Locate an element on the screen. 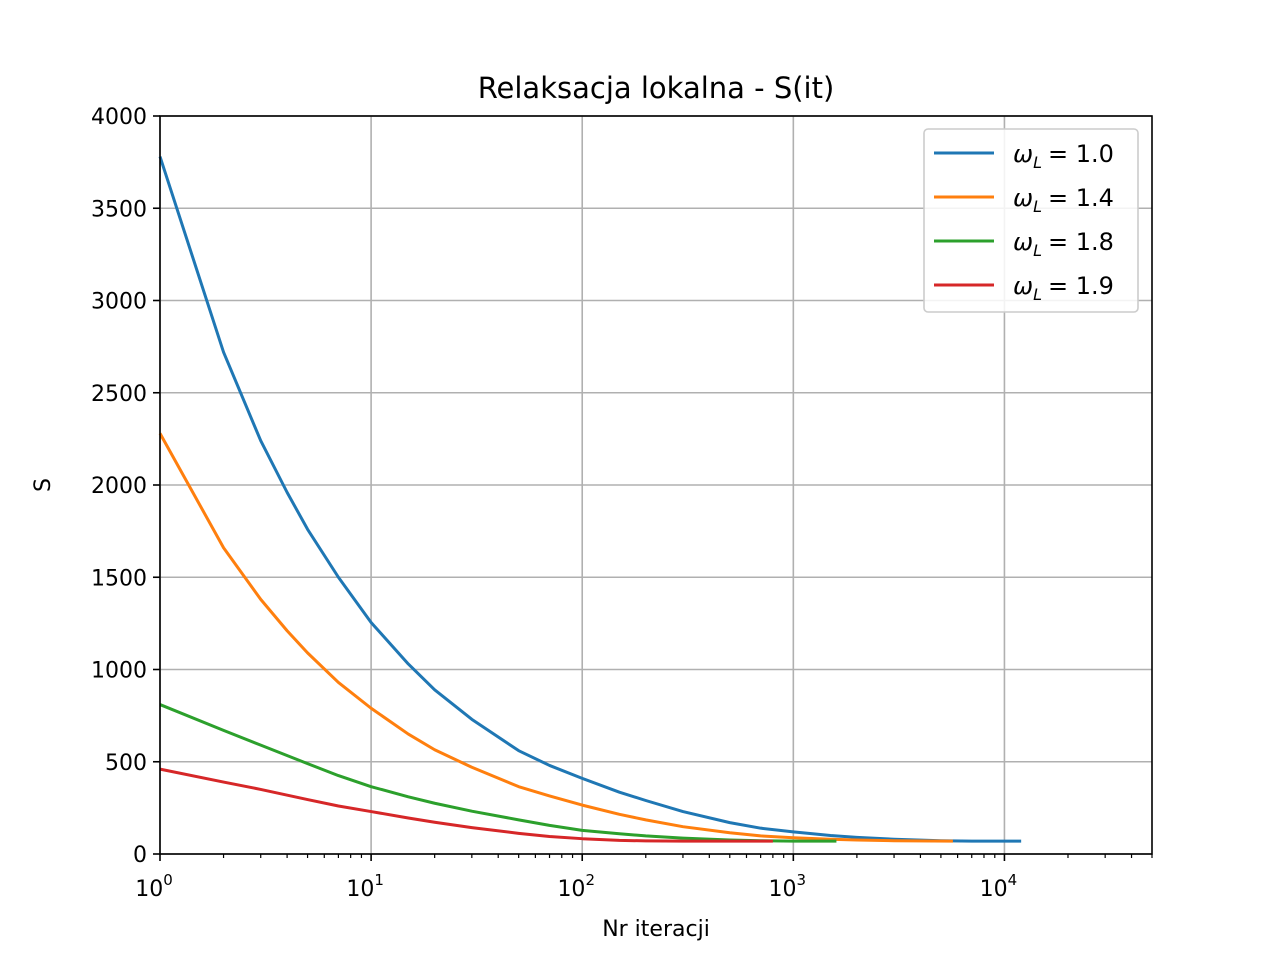 The height and width of the screenshot is (960, 1280). y-tick-label: 3000 is located at coordinates (119, 302).